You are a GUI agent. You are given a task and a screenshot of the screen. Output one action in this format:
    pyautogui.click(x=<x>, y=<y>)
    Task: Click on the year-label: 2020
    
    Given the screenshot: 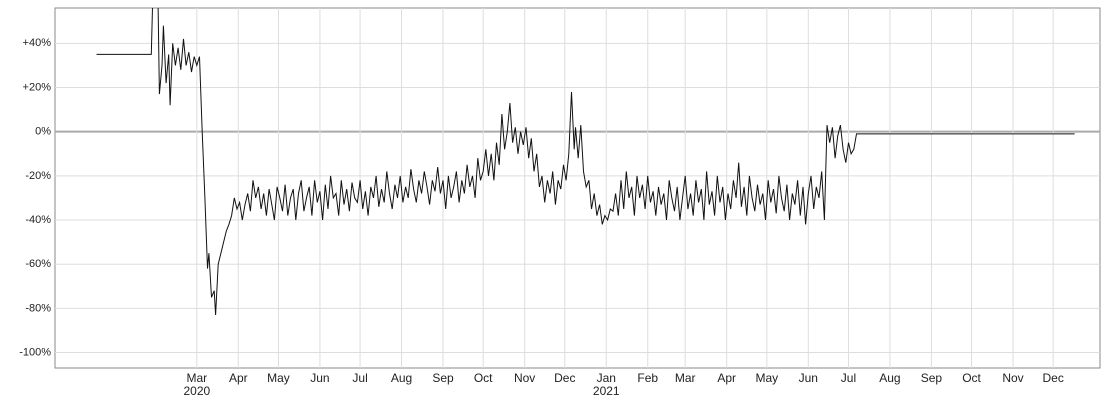 What is the action you would take?
    pyautogui.click(x=196, y=391)
    